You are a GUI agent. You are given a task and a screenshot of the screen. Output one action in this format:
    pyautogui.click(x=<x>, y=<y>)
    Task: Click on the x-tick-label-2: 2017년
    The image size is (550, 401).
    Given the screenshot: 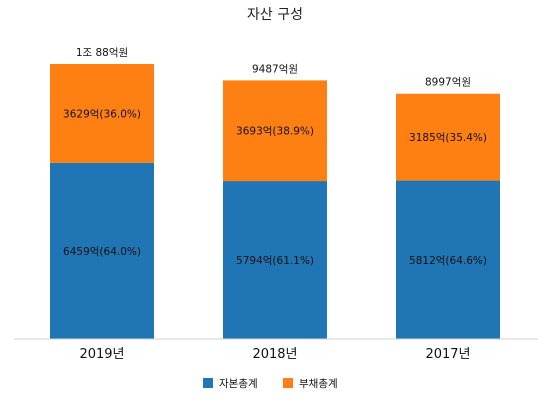 What is the action you would take?
    pyautogui.click(x=447, y=354)
    